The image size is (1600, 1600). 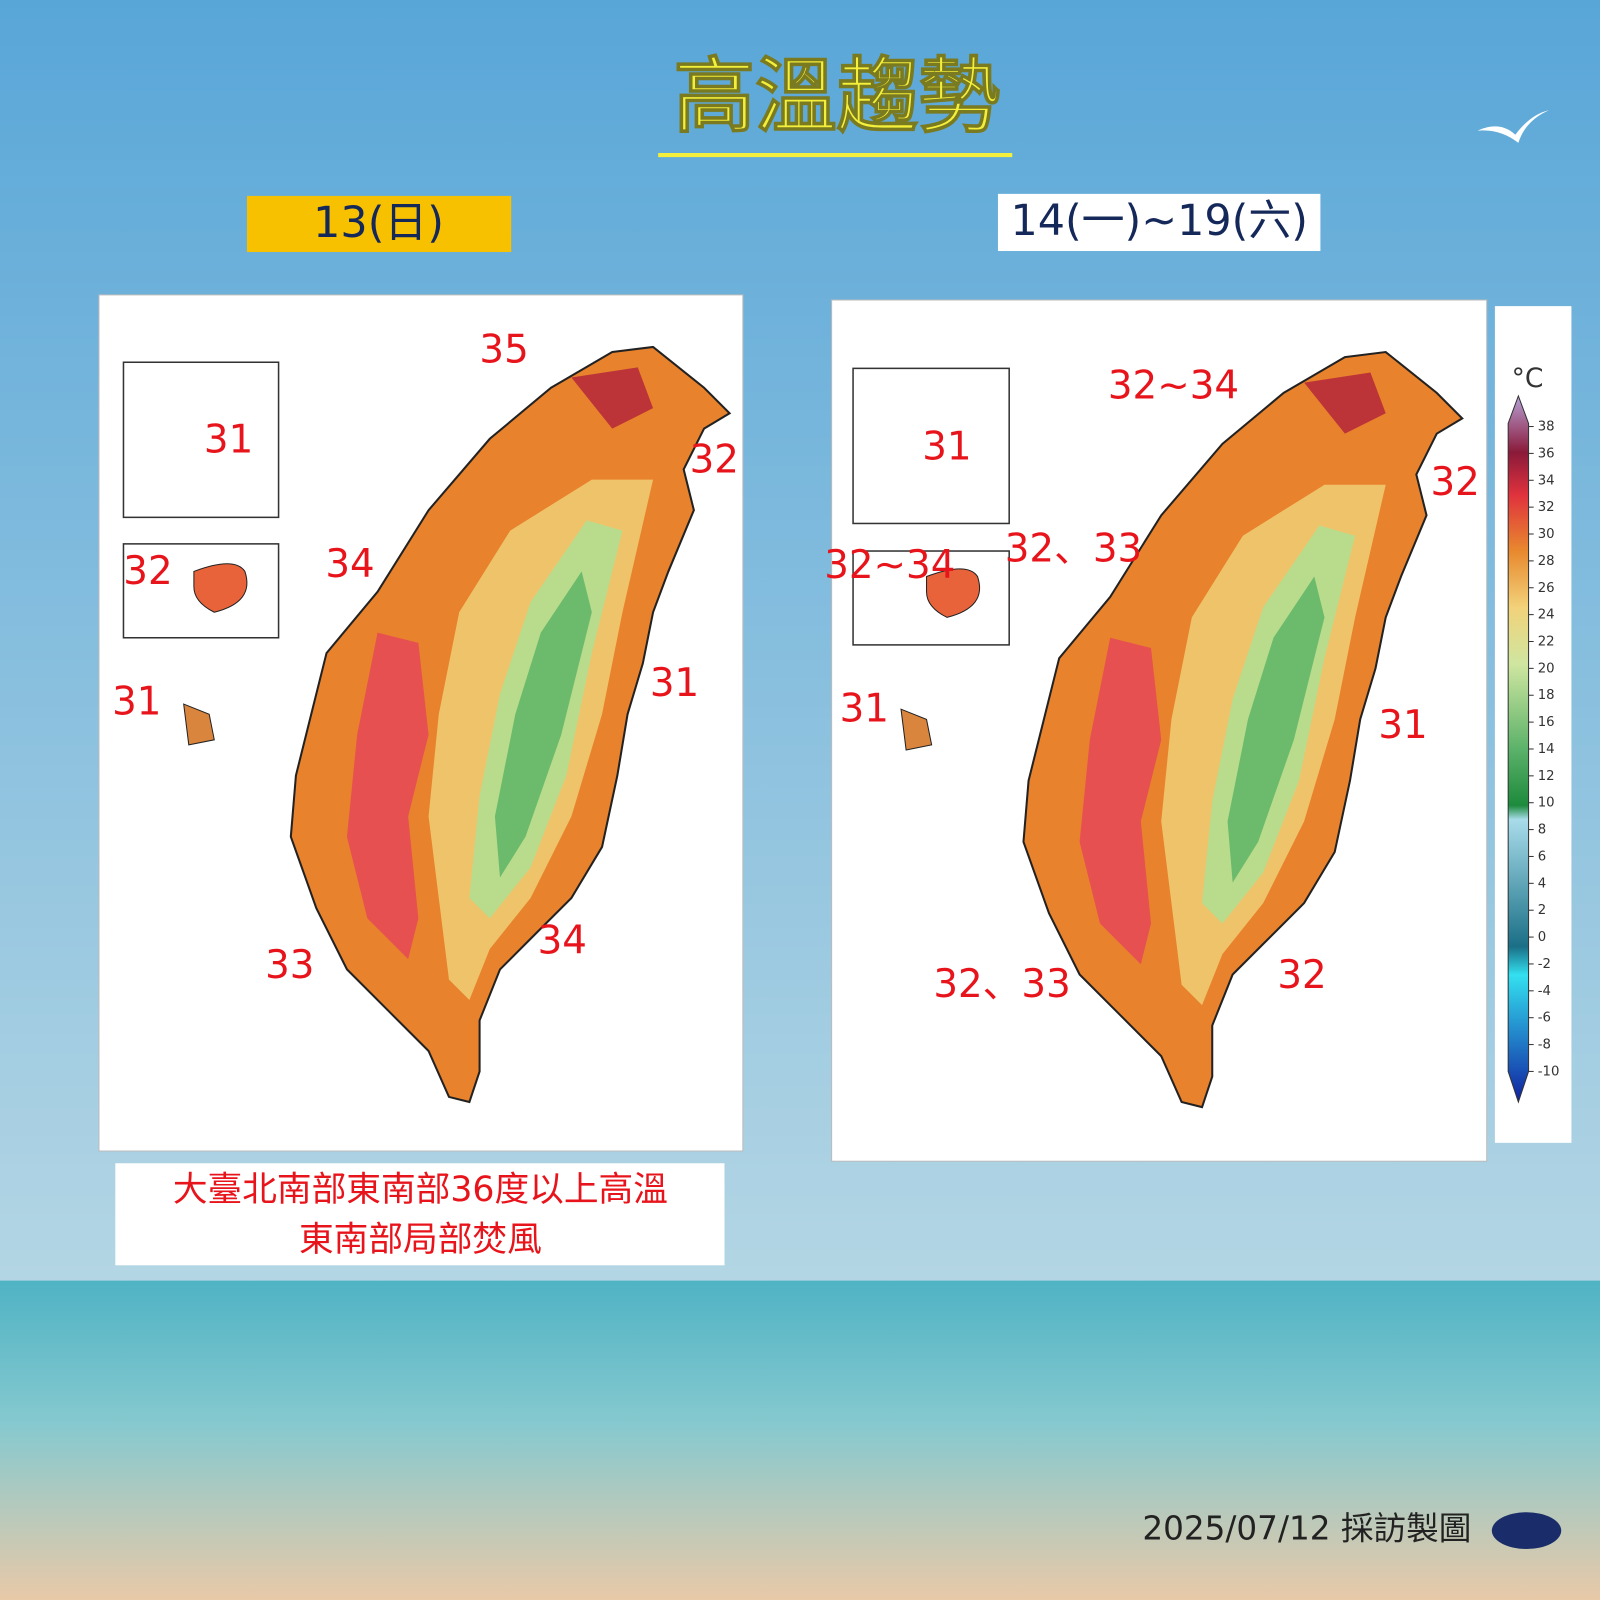 What do you see at coordinates (1542, 883) in the screenshot?
I see `colorbar-tick-label: 4` at bounding box center [1542, 883].